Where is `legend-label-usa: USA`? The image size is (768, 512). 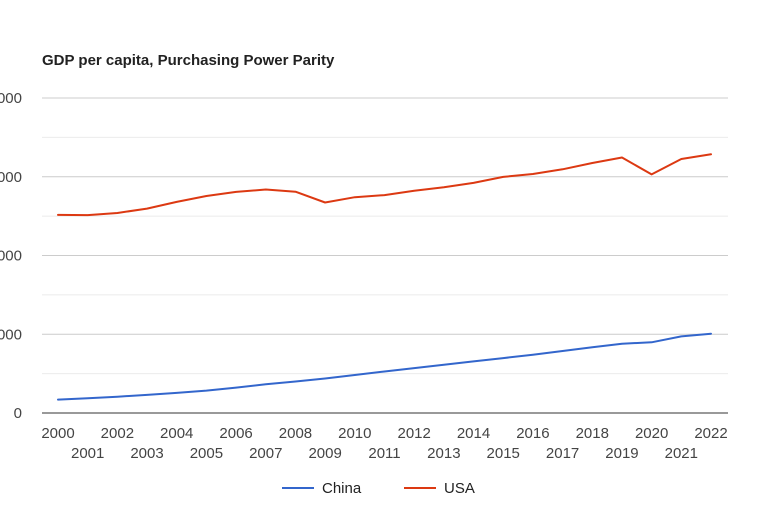 legend-label-usa: USA is located at coordinates (459, 488).